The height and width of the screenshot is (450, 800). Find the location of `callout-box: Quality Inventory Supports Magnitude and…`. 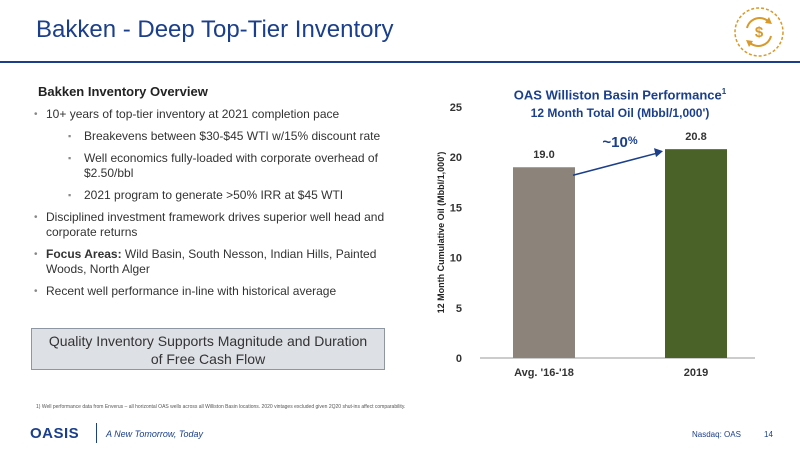

callout-box: Quality Inventory Supports Magnitude and… is located at coordinates (208, 349).